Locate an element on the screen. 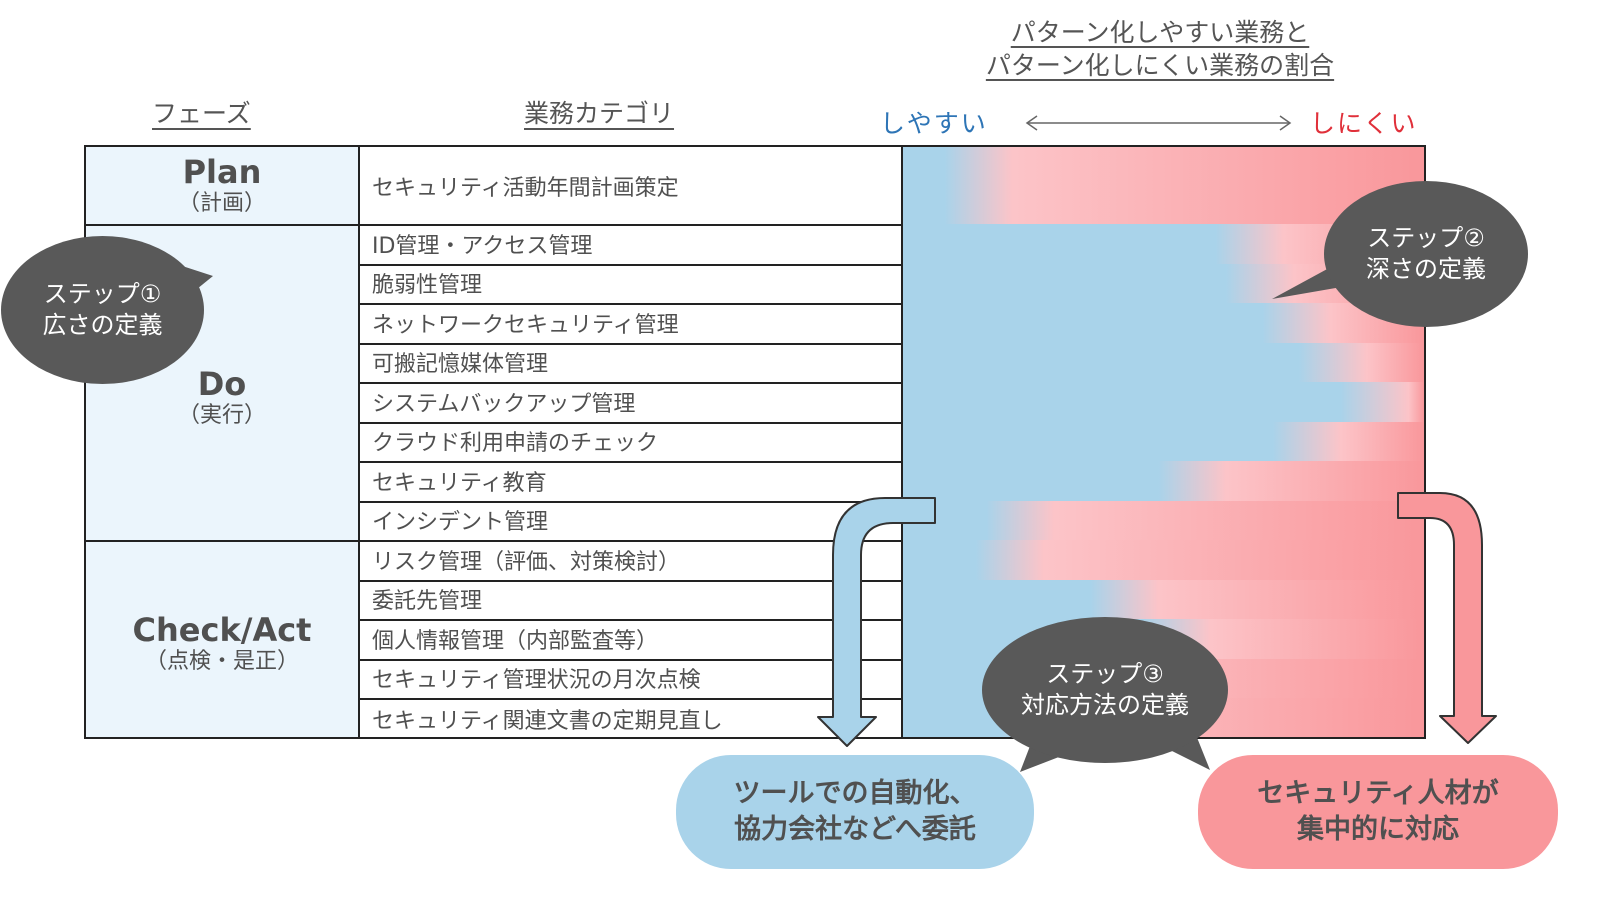 Image resolution: width=1613 pixels, height=902 pixels. category-row: システムバックアップ管理 is located at coordinates (630, 403).